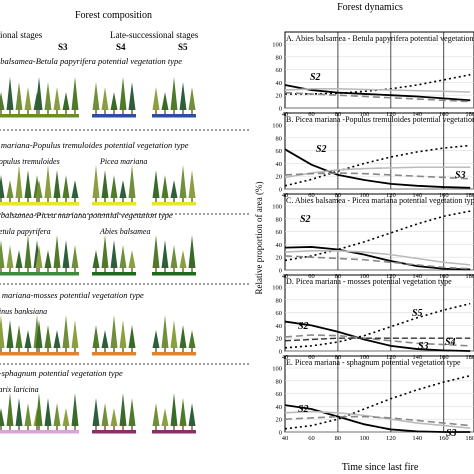  I want to click on right-title: Forest dynamics, so click(370, 7).